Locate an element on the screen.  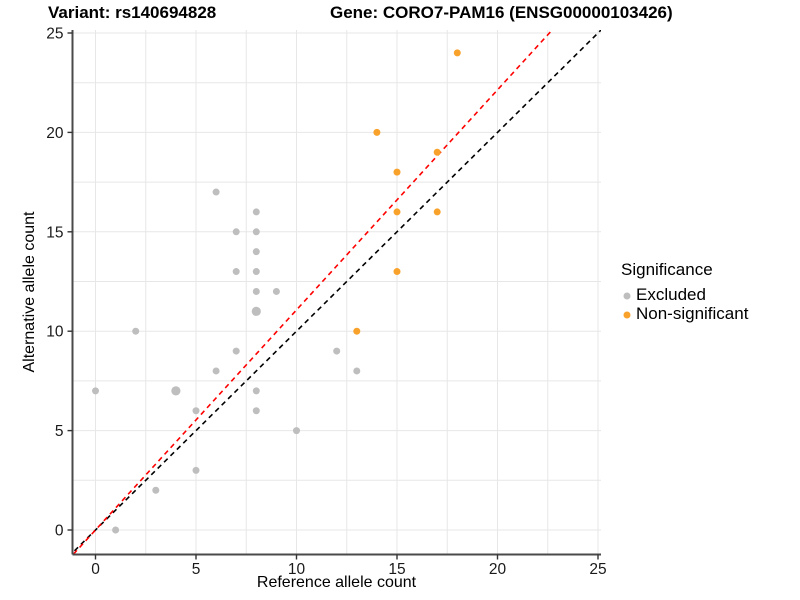
legend-label-non-significant: Non-significant is located at coordinates (692, 313).